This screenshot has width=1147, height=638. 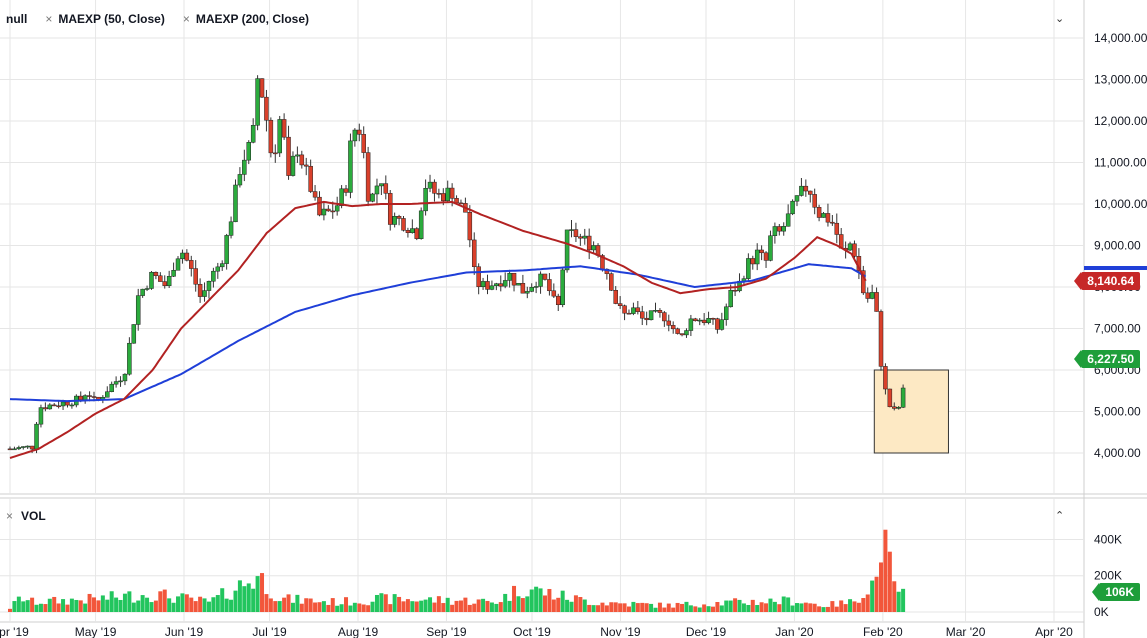 I want to click on chevron-up-icon: ⌃, so click(x=1060, y=516).